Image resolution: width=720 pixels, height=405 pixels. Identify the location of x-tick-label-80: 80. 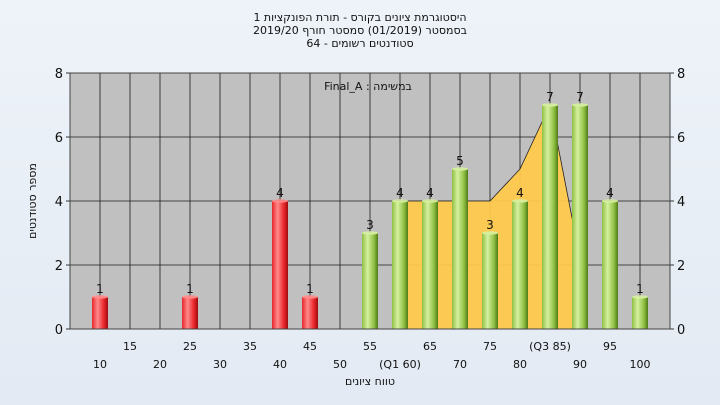
(520, 364).